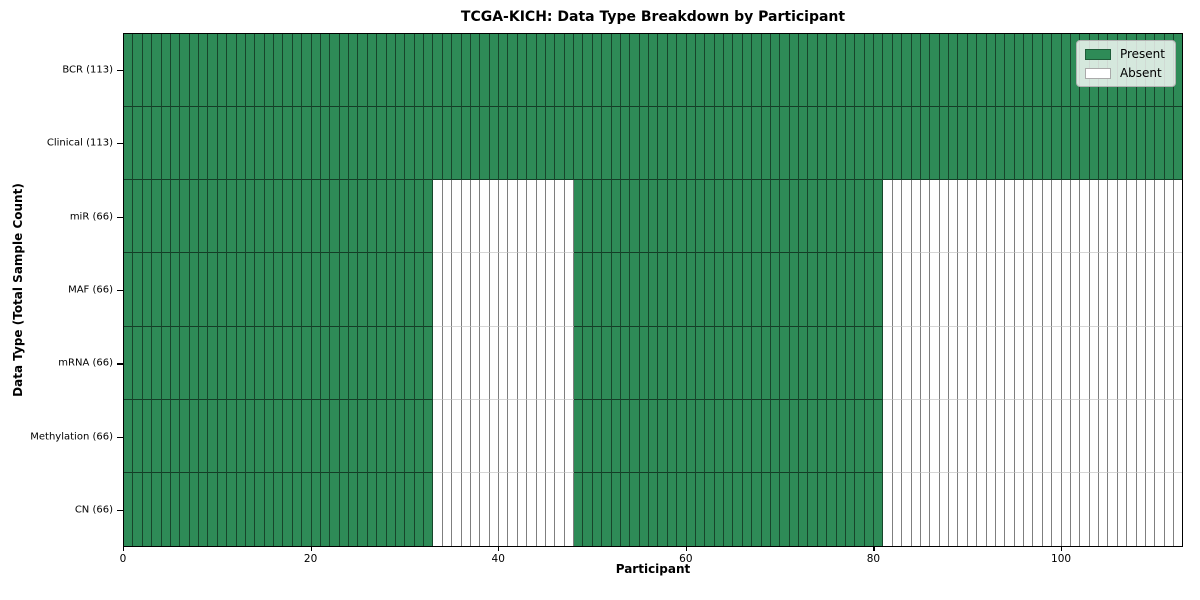 This screenshot has height=600, width=1200. Describe the element at coordinates (873, 559) in the screenshot. I see `x-tick-label: 80` at that location.